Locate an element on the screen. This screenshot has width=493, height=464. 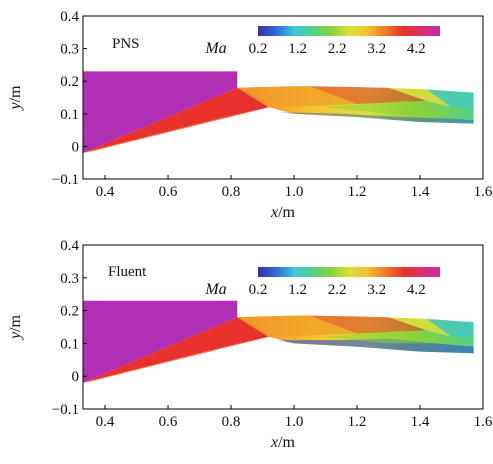
pns-ramp-region is located at coordinates (176, 120).